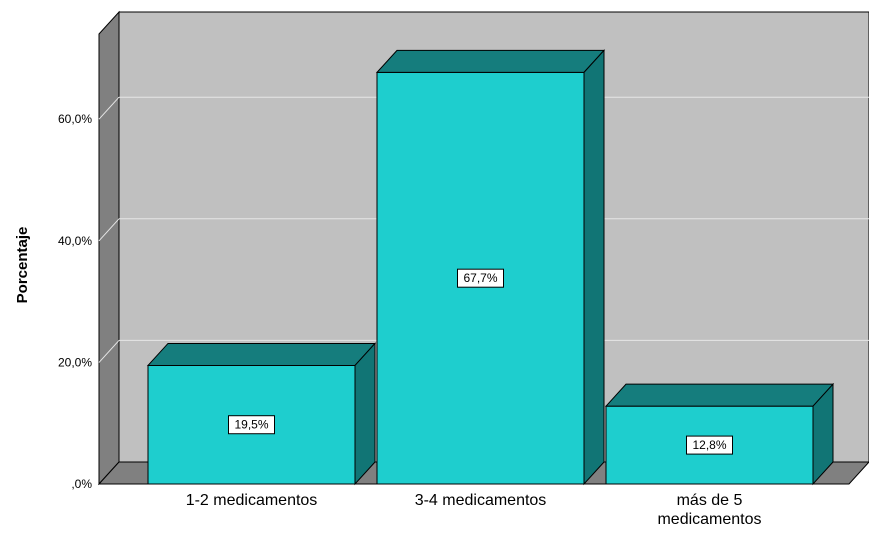 This screenshot has height=533, width=869. What do you see at coordinates (261, 414) in the screenshot?
I see `bar: 19,5%` at bounding box center [261, 414].